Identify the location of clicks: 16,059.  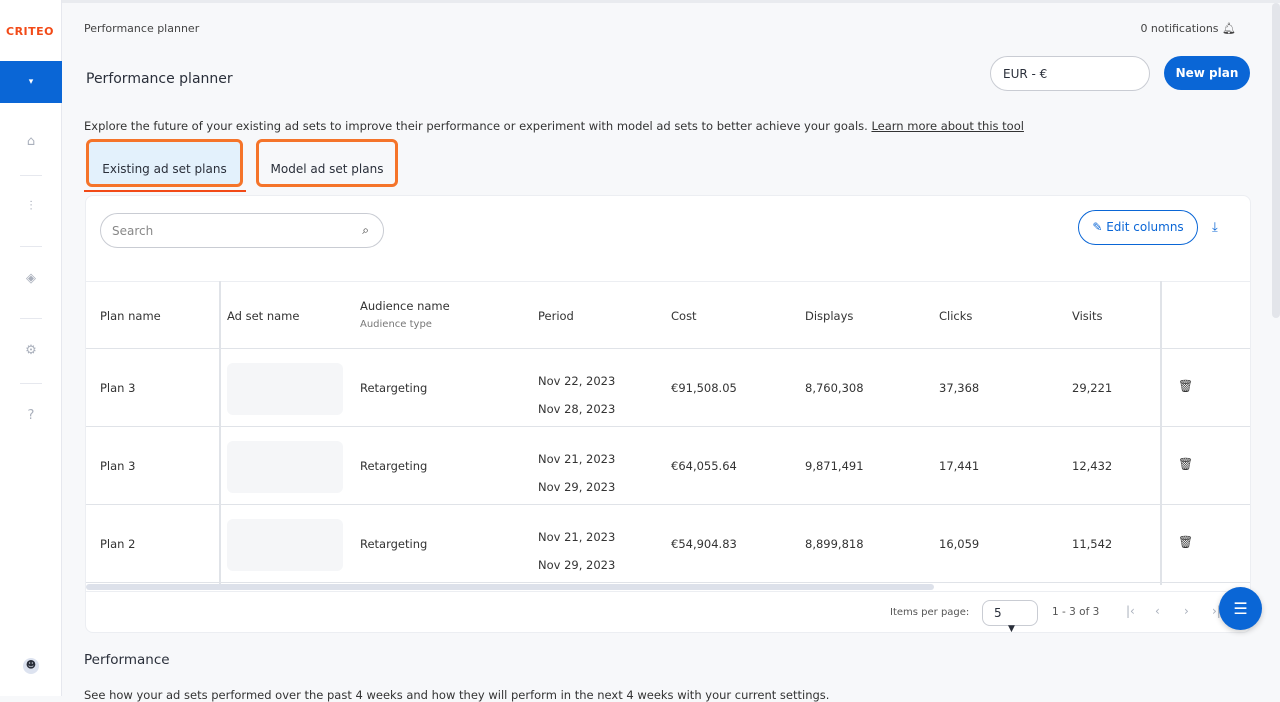
(959, 544).